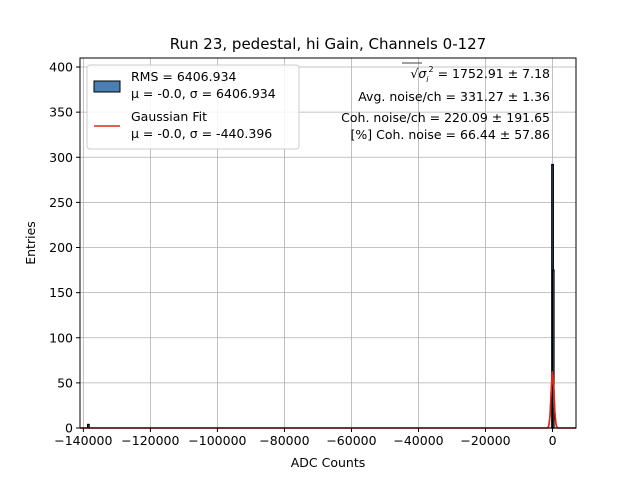 This screenshot has height=480, width=640. Describe the element at coordinates (107, 86) in the screenshot. I see `legend-histogram-swatch` at that location.